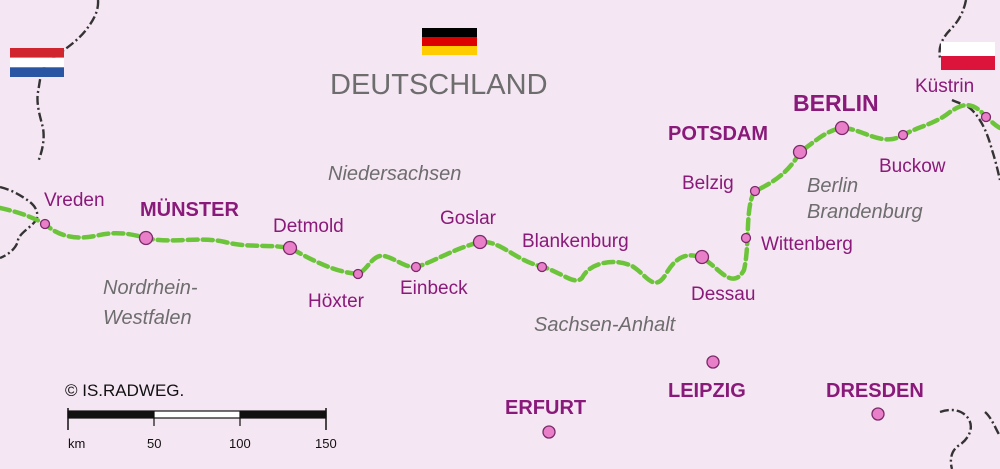 The image size is (1000, 469). Describe the element at coordinates (944, 86) in the screenshot. I see `label-kuestrin: Küstrin` at that location.